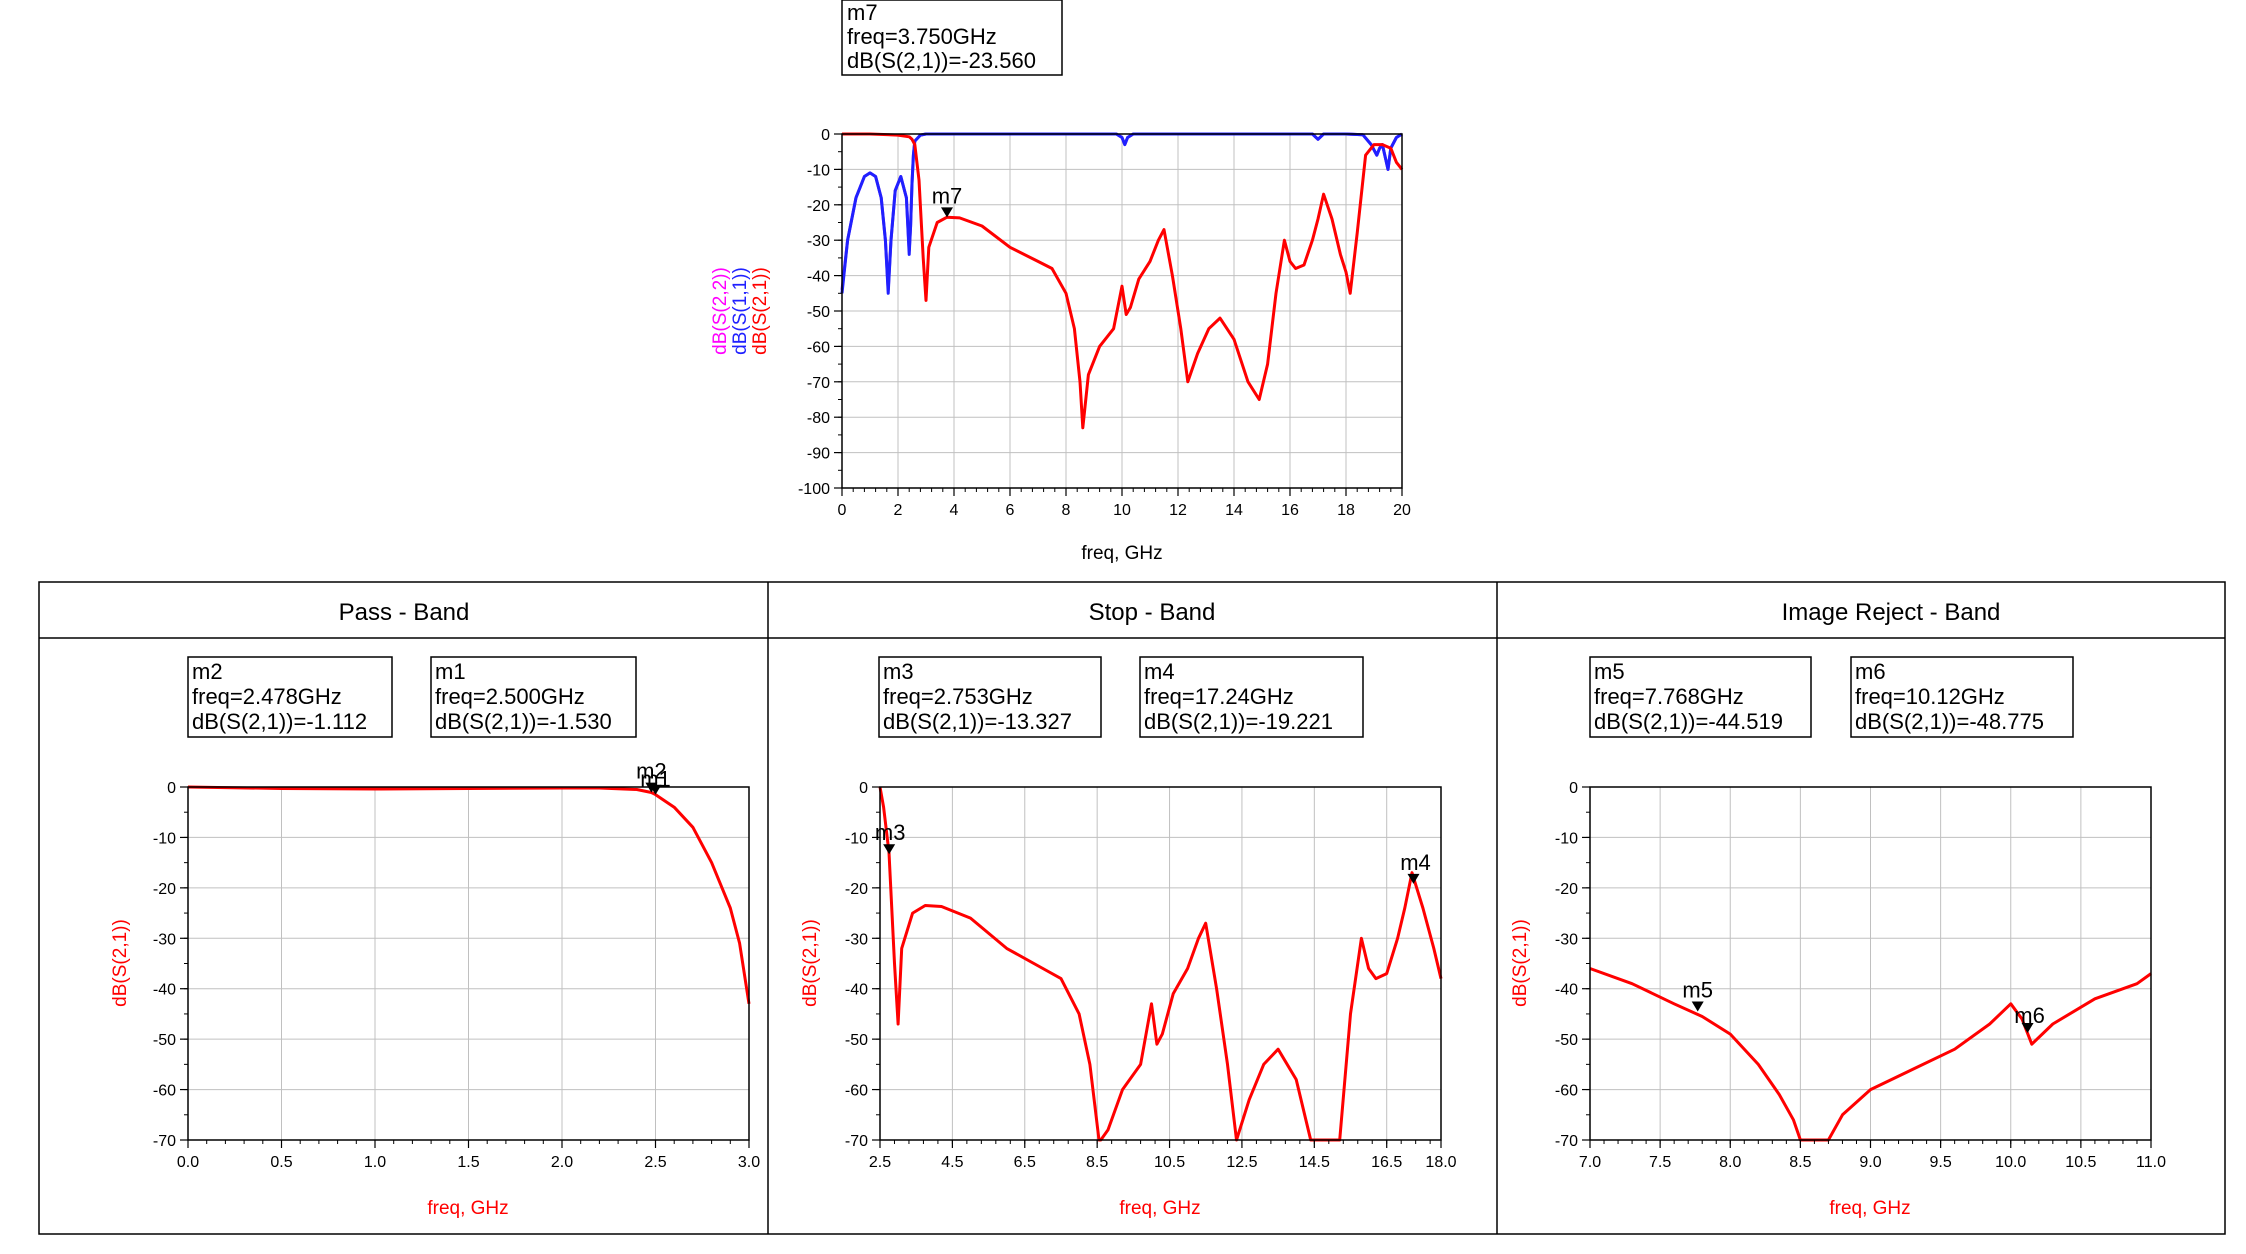  What do you see at coordinates (290, 697) in the screenshot?
I see `marker-readout-m2: m2 freq=2.478GHz dB(S(2,1))=-1.112` at bounding box center [290, 697].